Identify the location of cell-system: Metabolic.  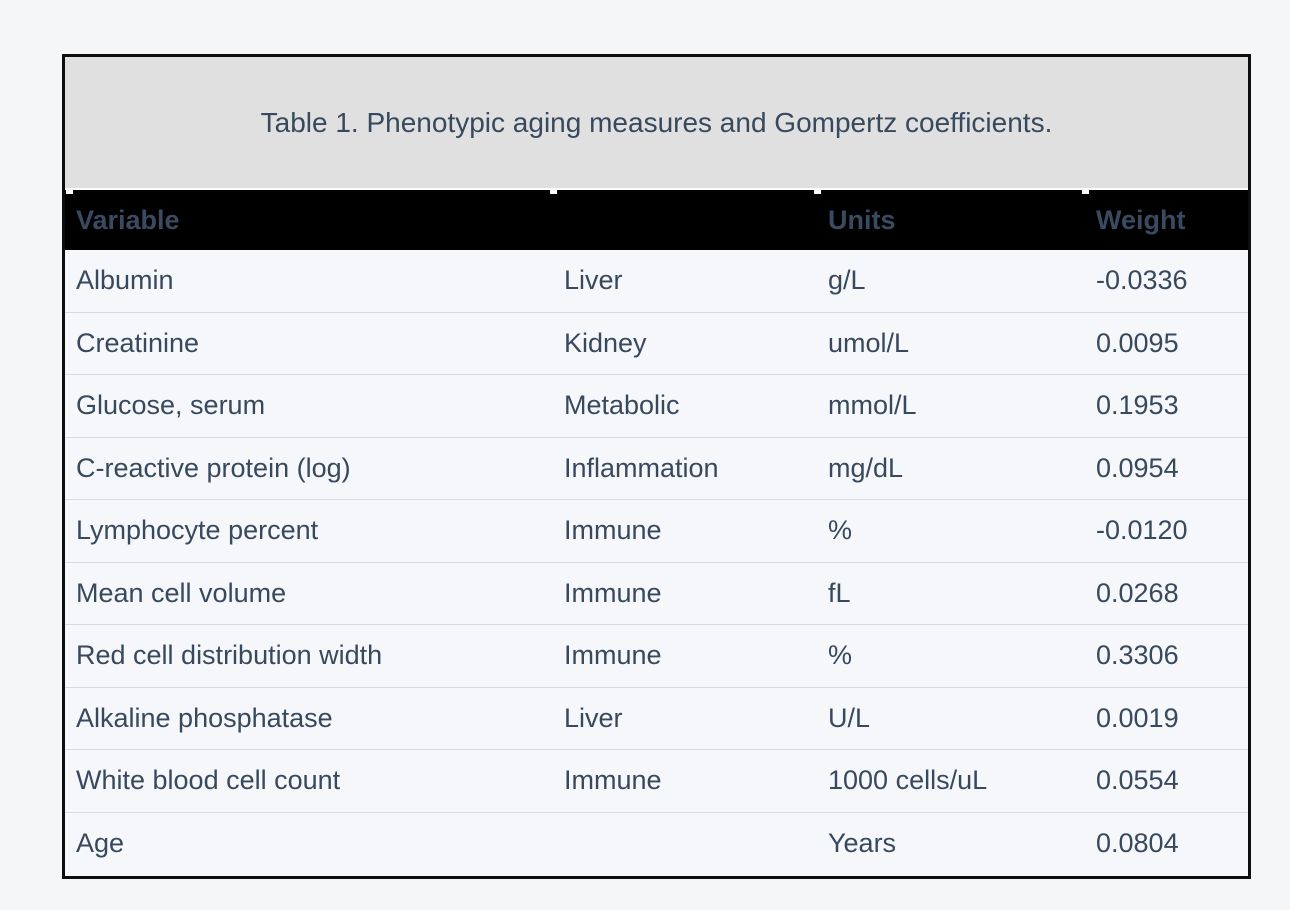
(622, 405).